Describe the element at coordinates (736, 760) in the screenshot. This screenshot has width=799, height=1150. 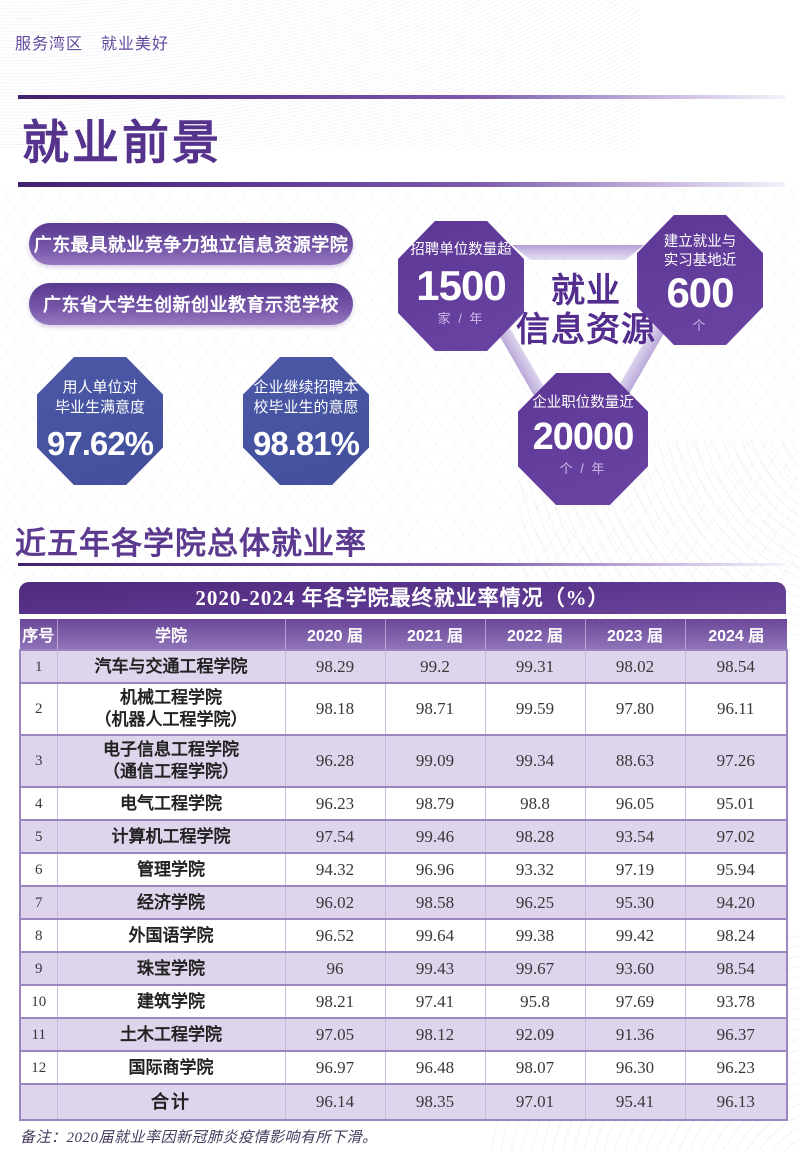
I see `cell-rate-2024: 97.26` at that location.